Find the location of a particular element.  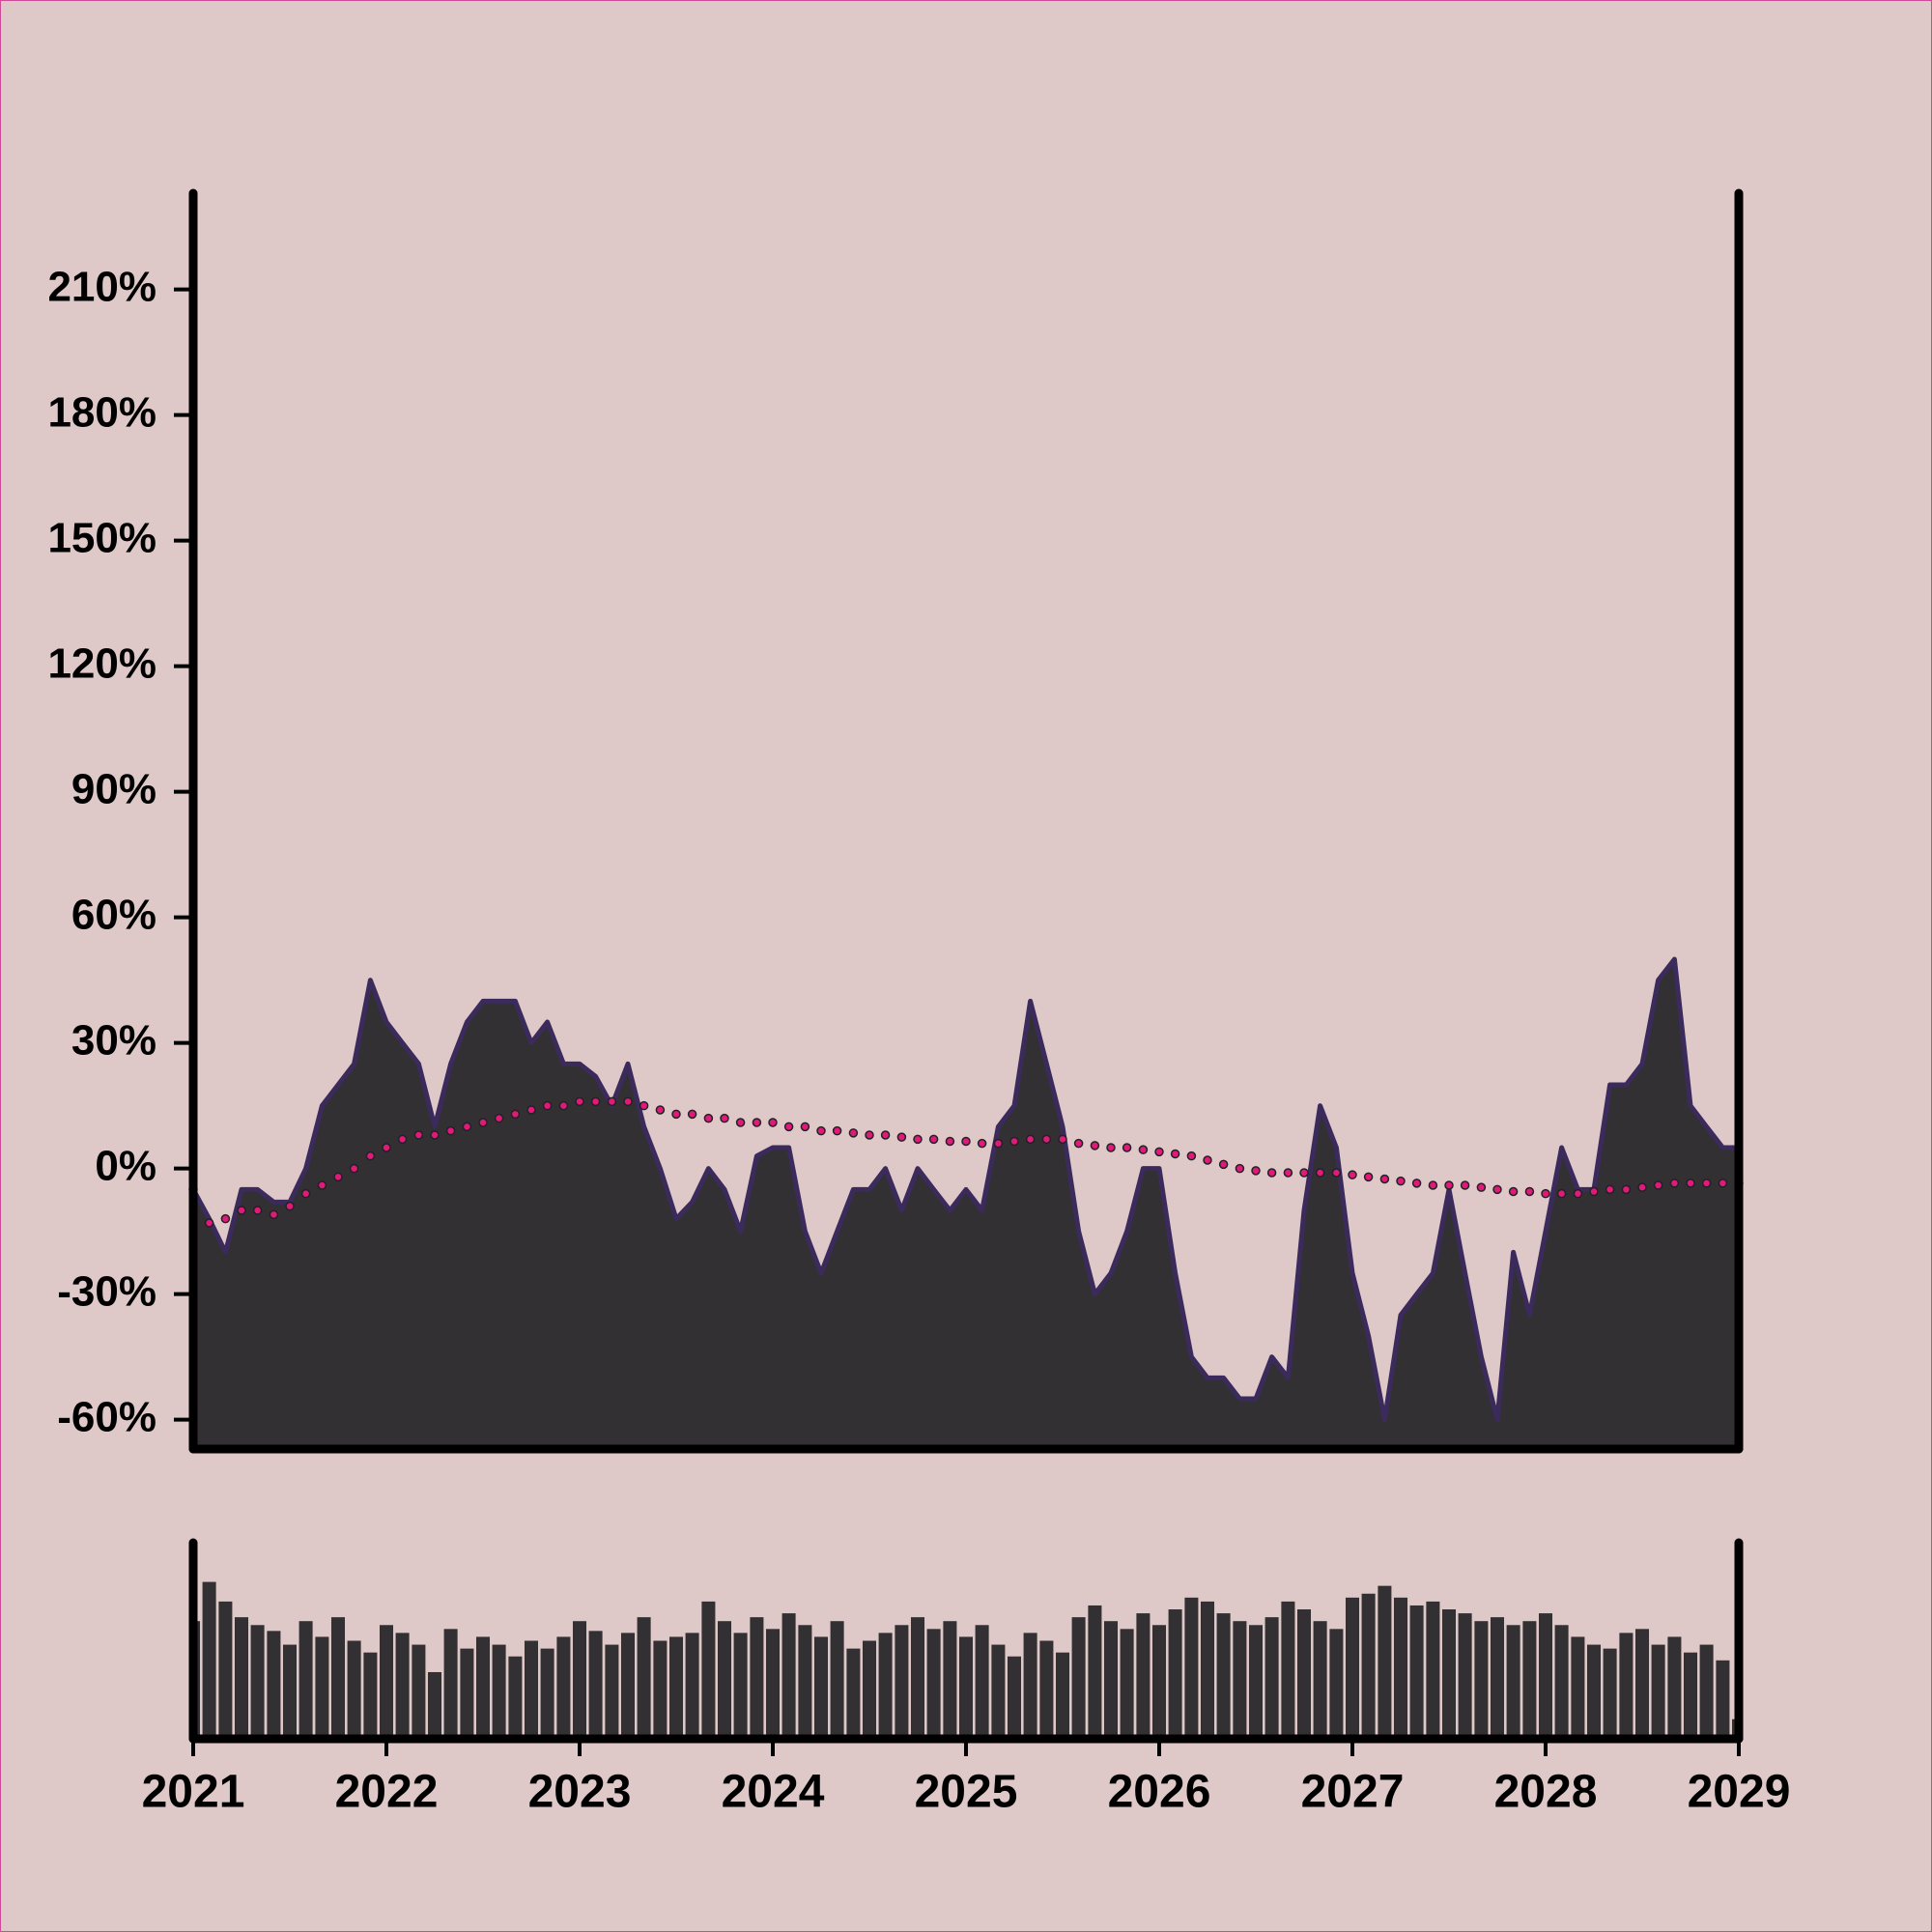

x-tick-label: 2023 is located at coordinates (580, 1792).